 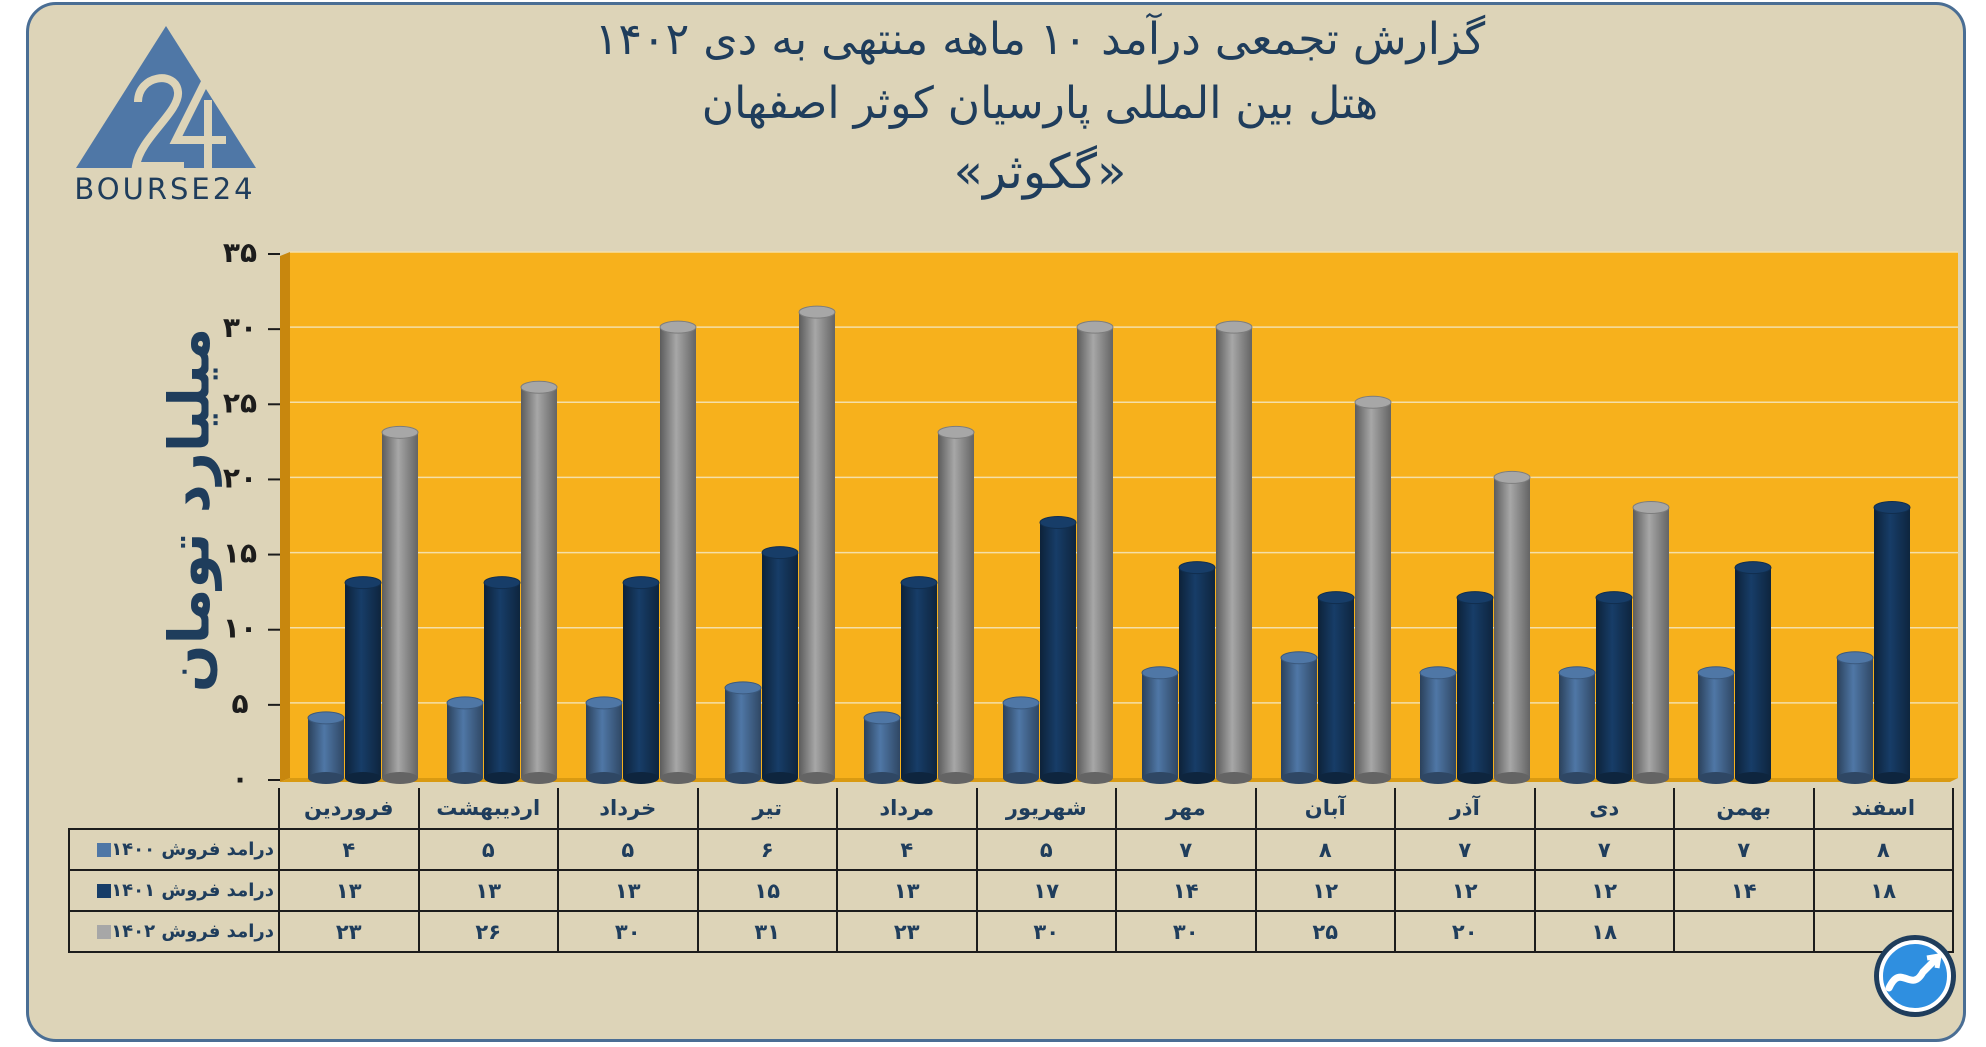 What do you see at coordinates (349, 809) in the screenshot?
I see `x-tick-label: فروردین` at bounding box center [349, 809].